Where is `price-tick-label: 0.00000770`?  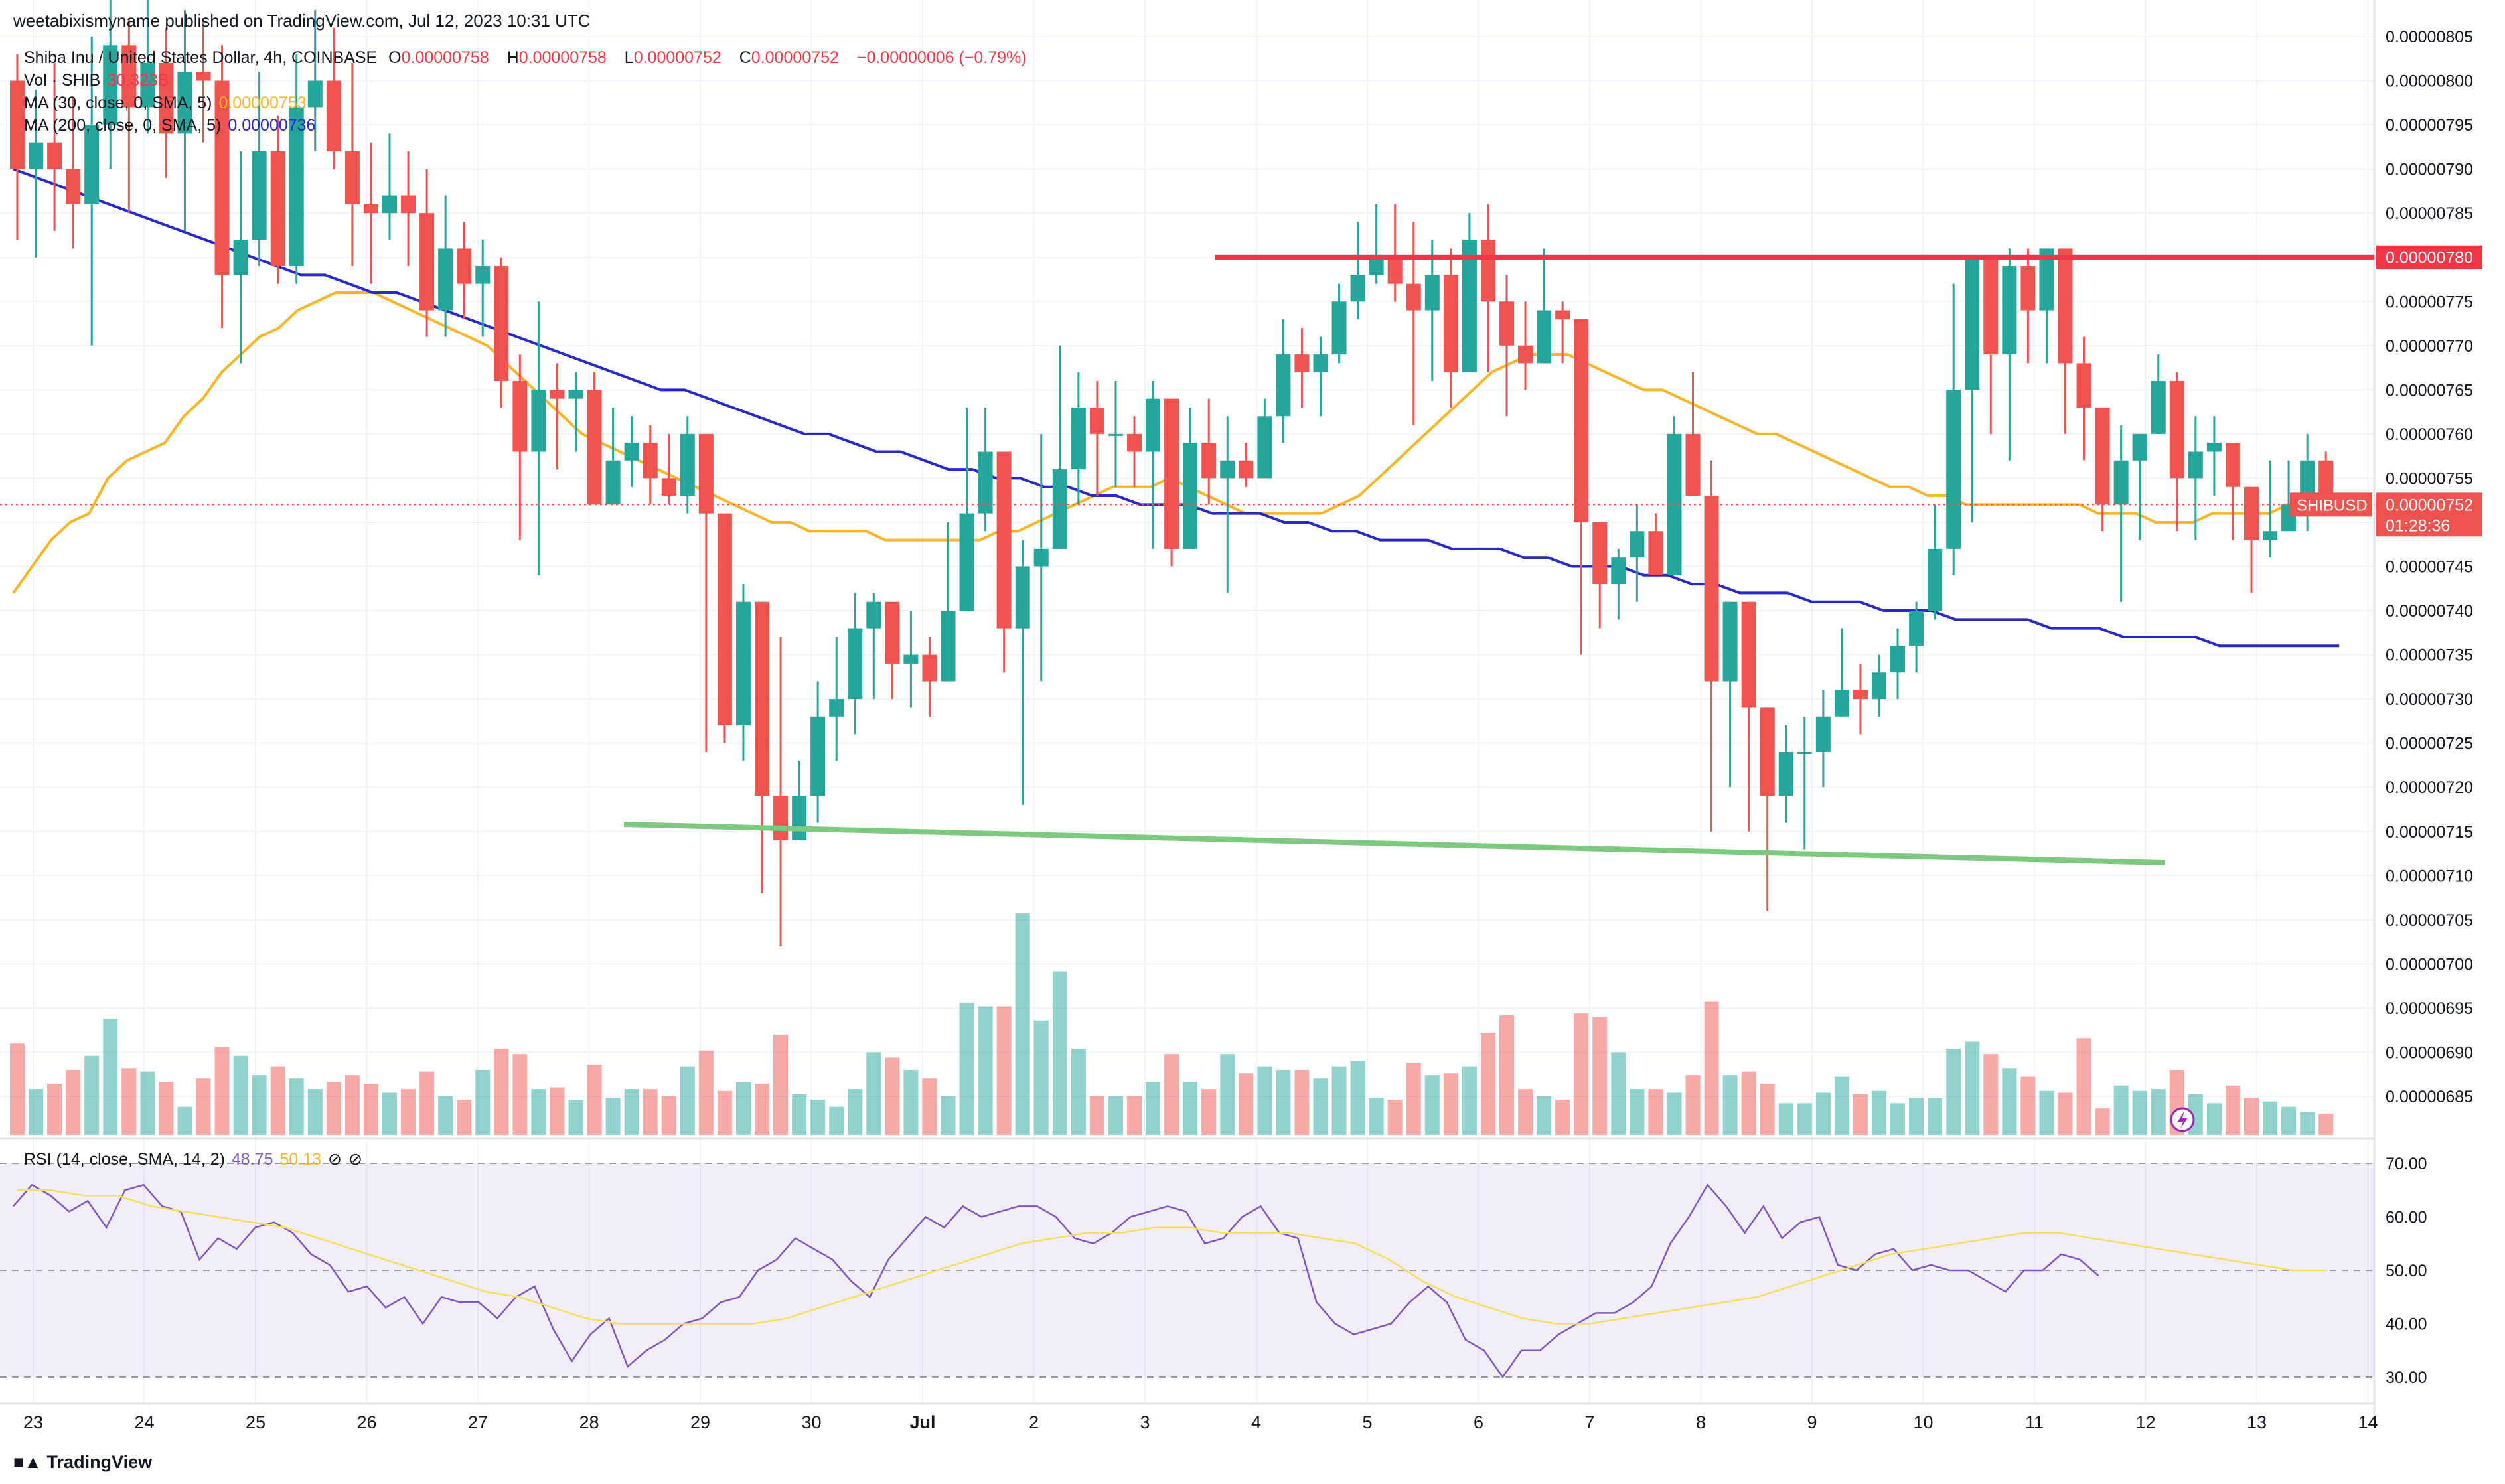 price-tick-label: 0.00000770 is located at coordinates (2429, 346).